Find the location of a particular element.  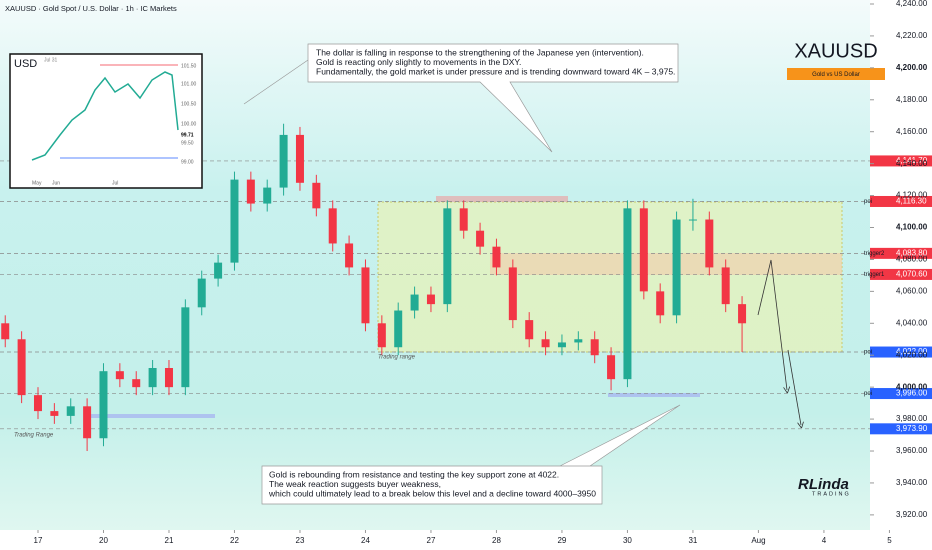

y-tick-label: 4,240.00 is located at coordinates (912, 4).